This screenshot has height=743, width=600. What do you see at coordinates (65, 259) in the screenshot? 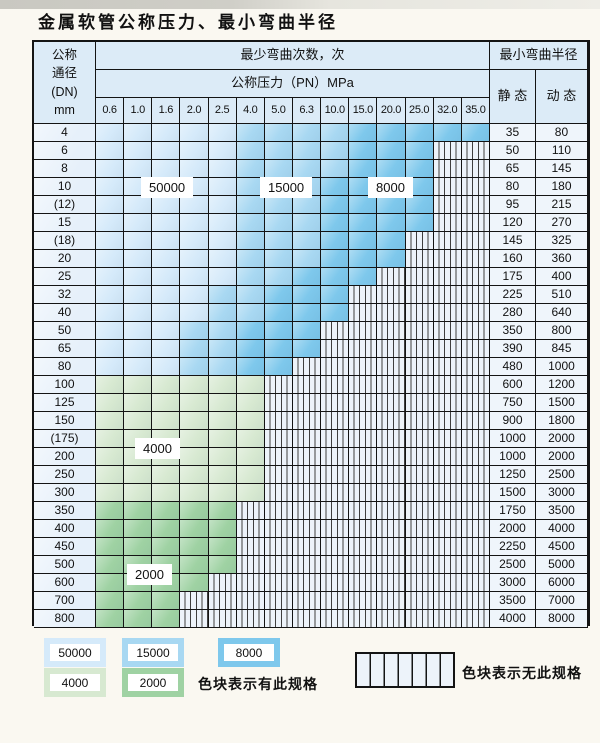
I see `dn-cell: 20` at bounding box center [65, 259].